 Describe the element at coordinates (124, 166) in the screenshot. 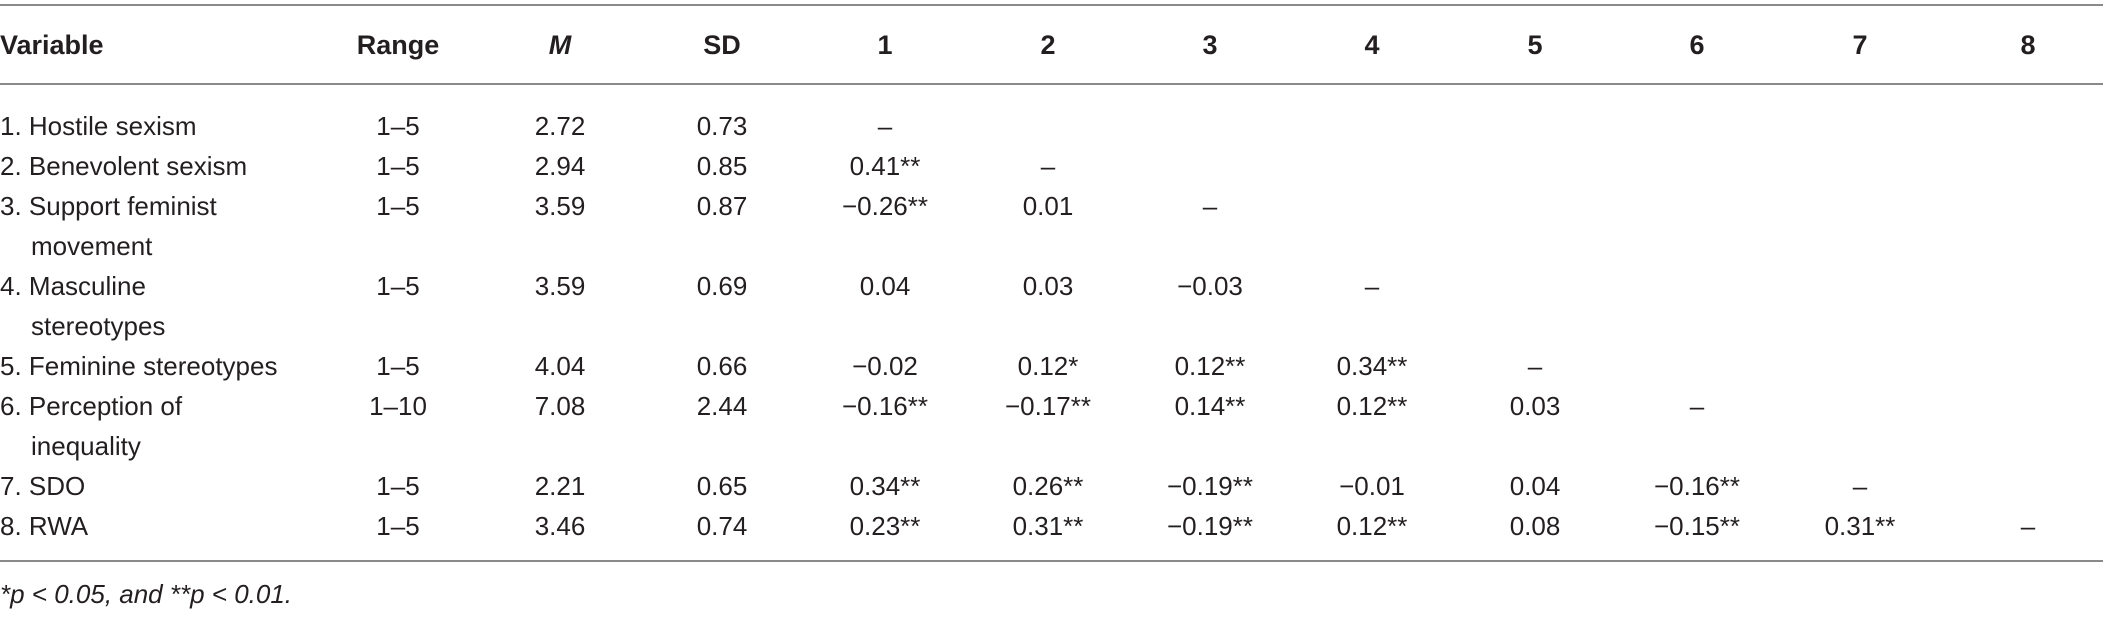

I see `variable-name: 2. Benevolent sexism` at that location.